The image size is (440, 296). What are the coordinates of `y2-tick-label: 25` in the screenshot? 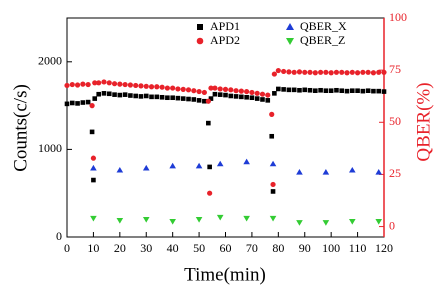 It's located at (395, 173).